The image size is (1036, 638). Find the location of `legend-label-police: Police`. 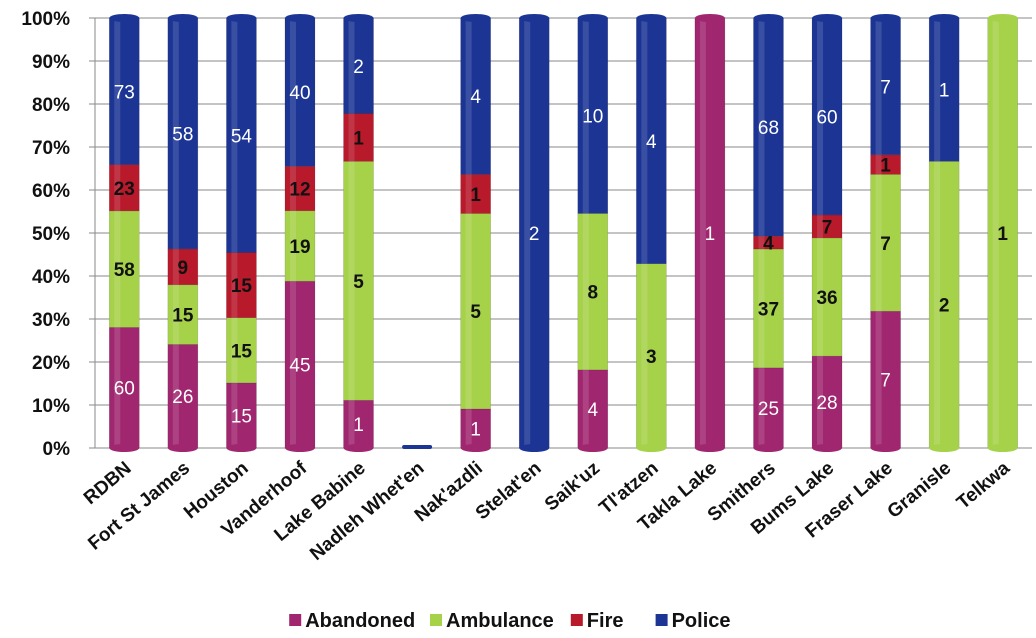

legend-label-police: Police is located at coordinates (701, 621).